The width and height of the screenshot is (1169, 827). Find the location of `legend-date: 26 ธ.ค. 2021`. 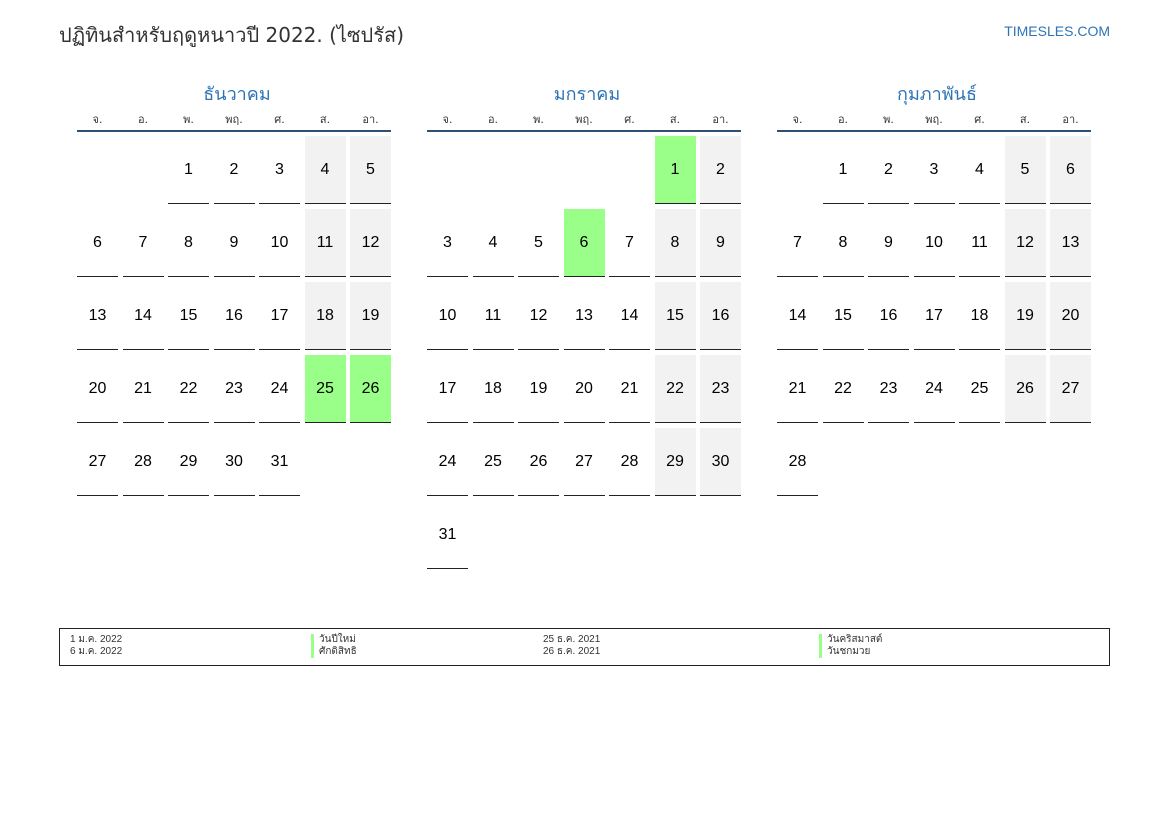

legend-date: 26 ธ.ค. 2021 is located at coordinates (572, 651).